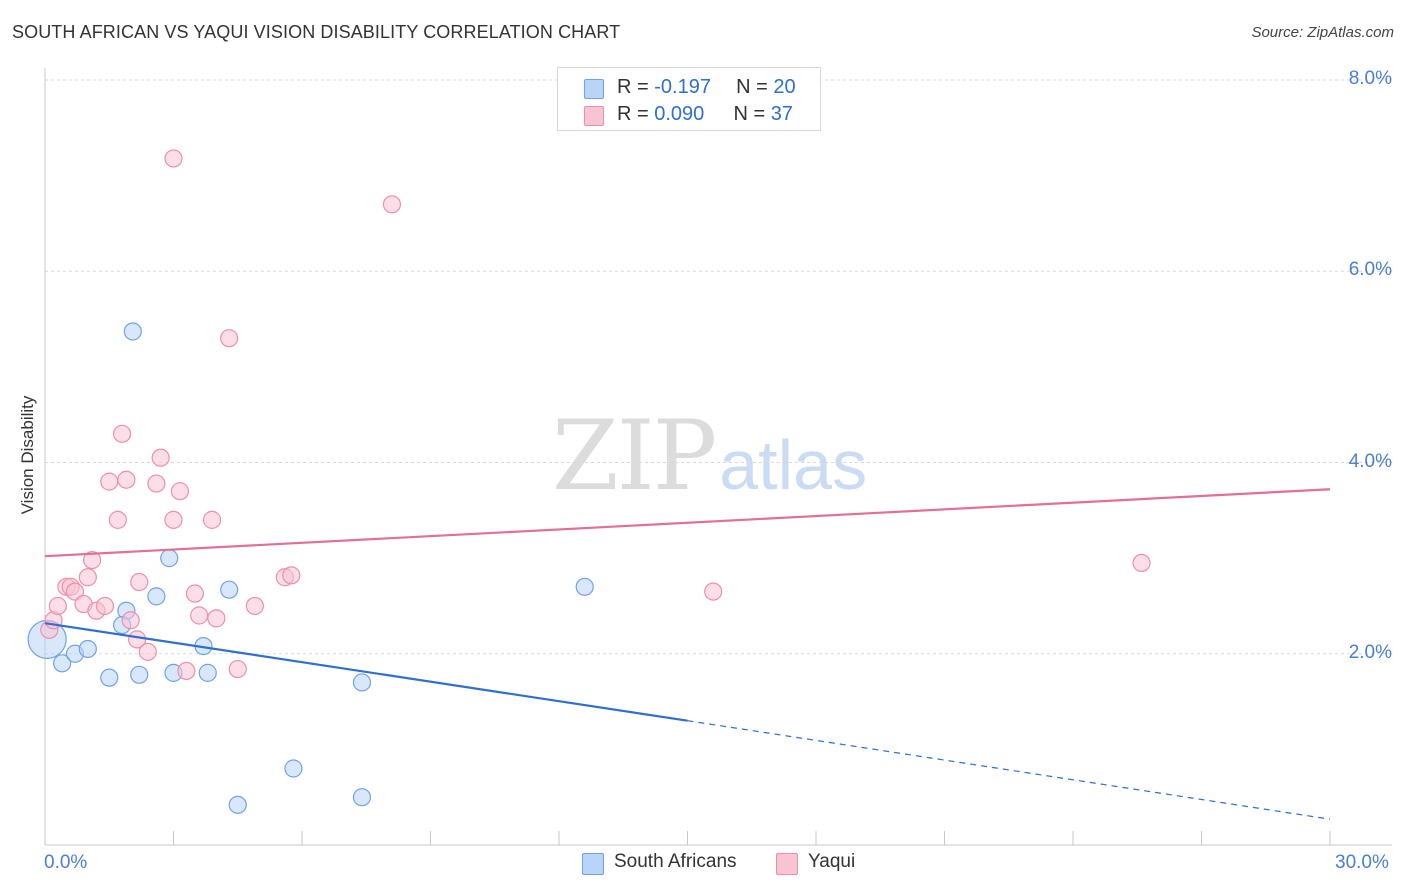 The height and width of the screenshot is (892, 1406). What do you see at coordinates (682, 87) in the screenshot?
I see `legend-r-value: -0.197` at bounding box center [682, 87].